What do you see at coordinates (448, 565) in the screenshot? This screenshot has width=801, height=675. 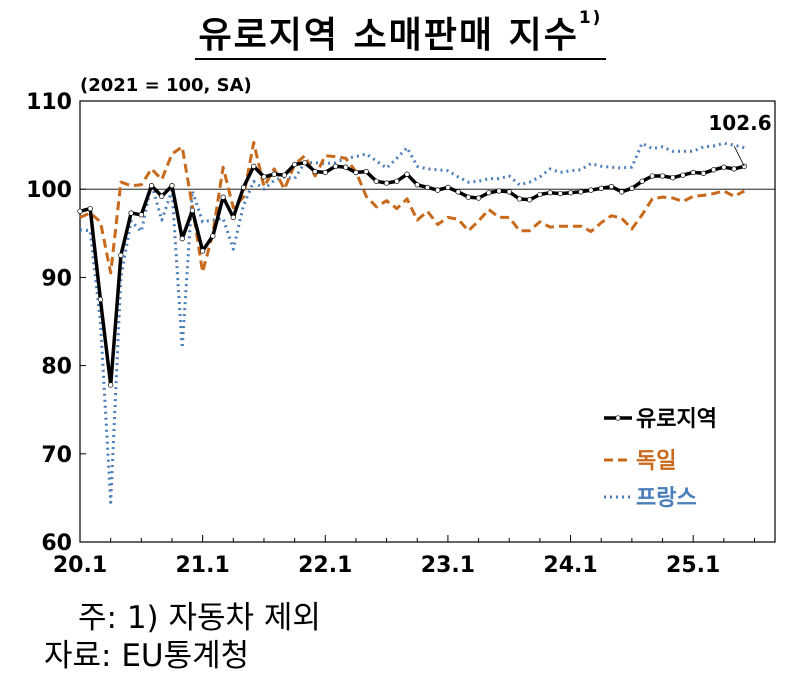 I see `x-tick-label: 23.1` at bounding box center [448, 565].